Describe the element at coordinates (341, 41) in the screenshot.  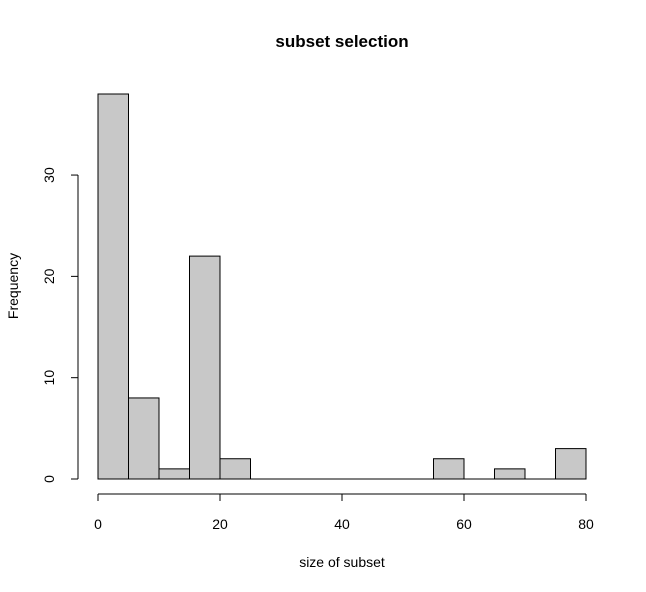
I see `chart-title: subset selection` at that location.